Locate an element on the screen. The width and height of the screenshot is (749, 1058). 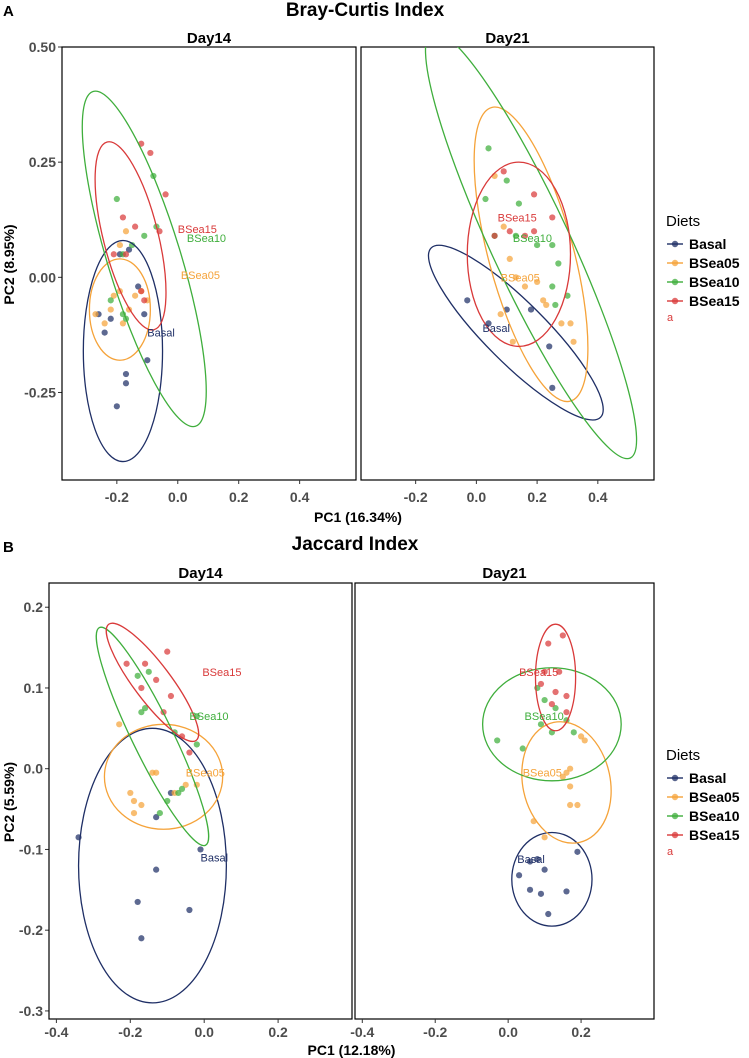
legend-item-bsea10: BSea10 is located at coordinates (714, 282).